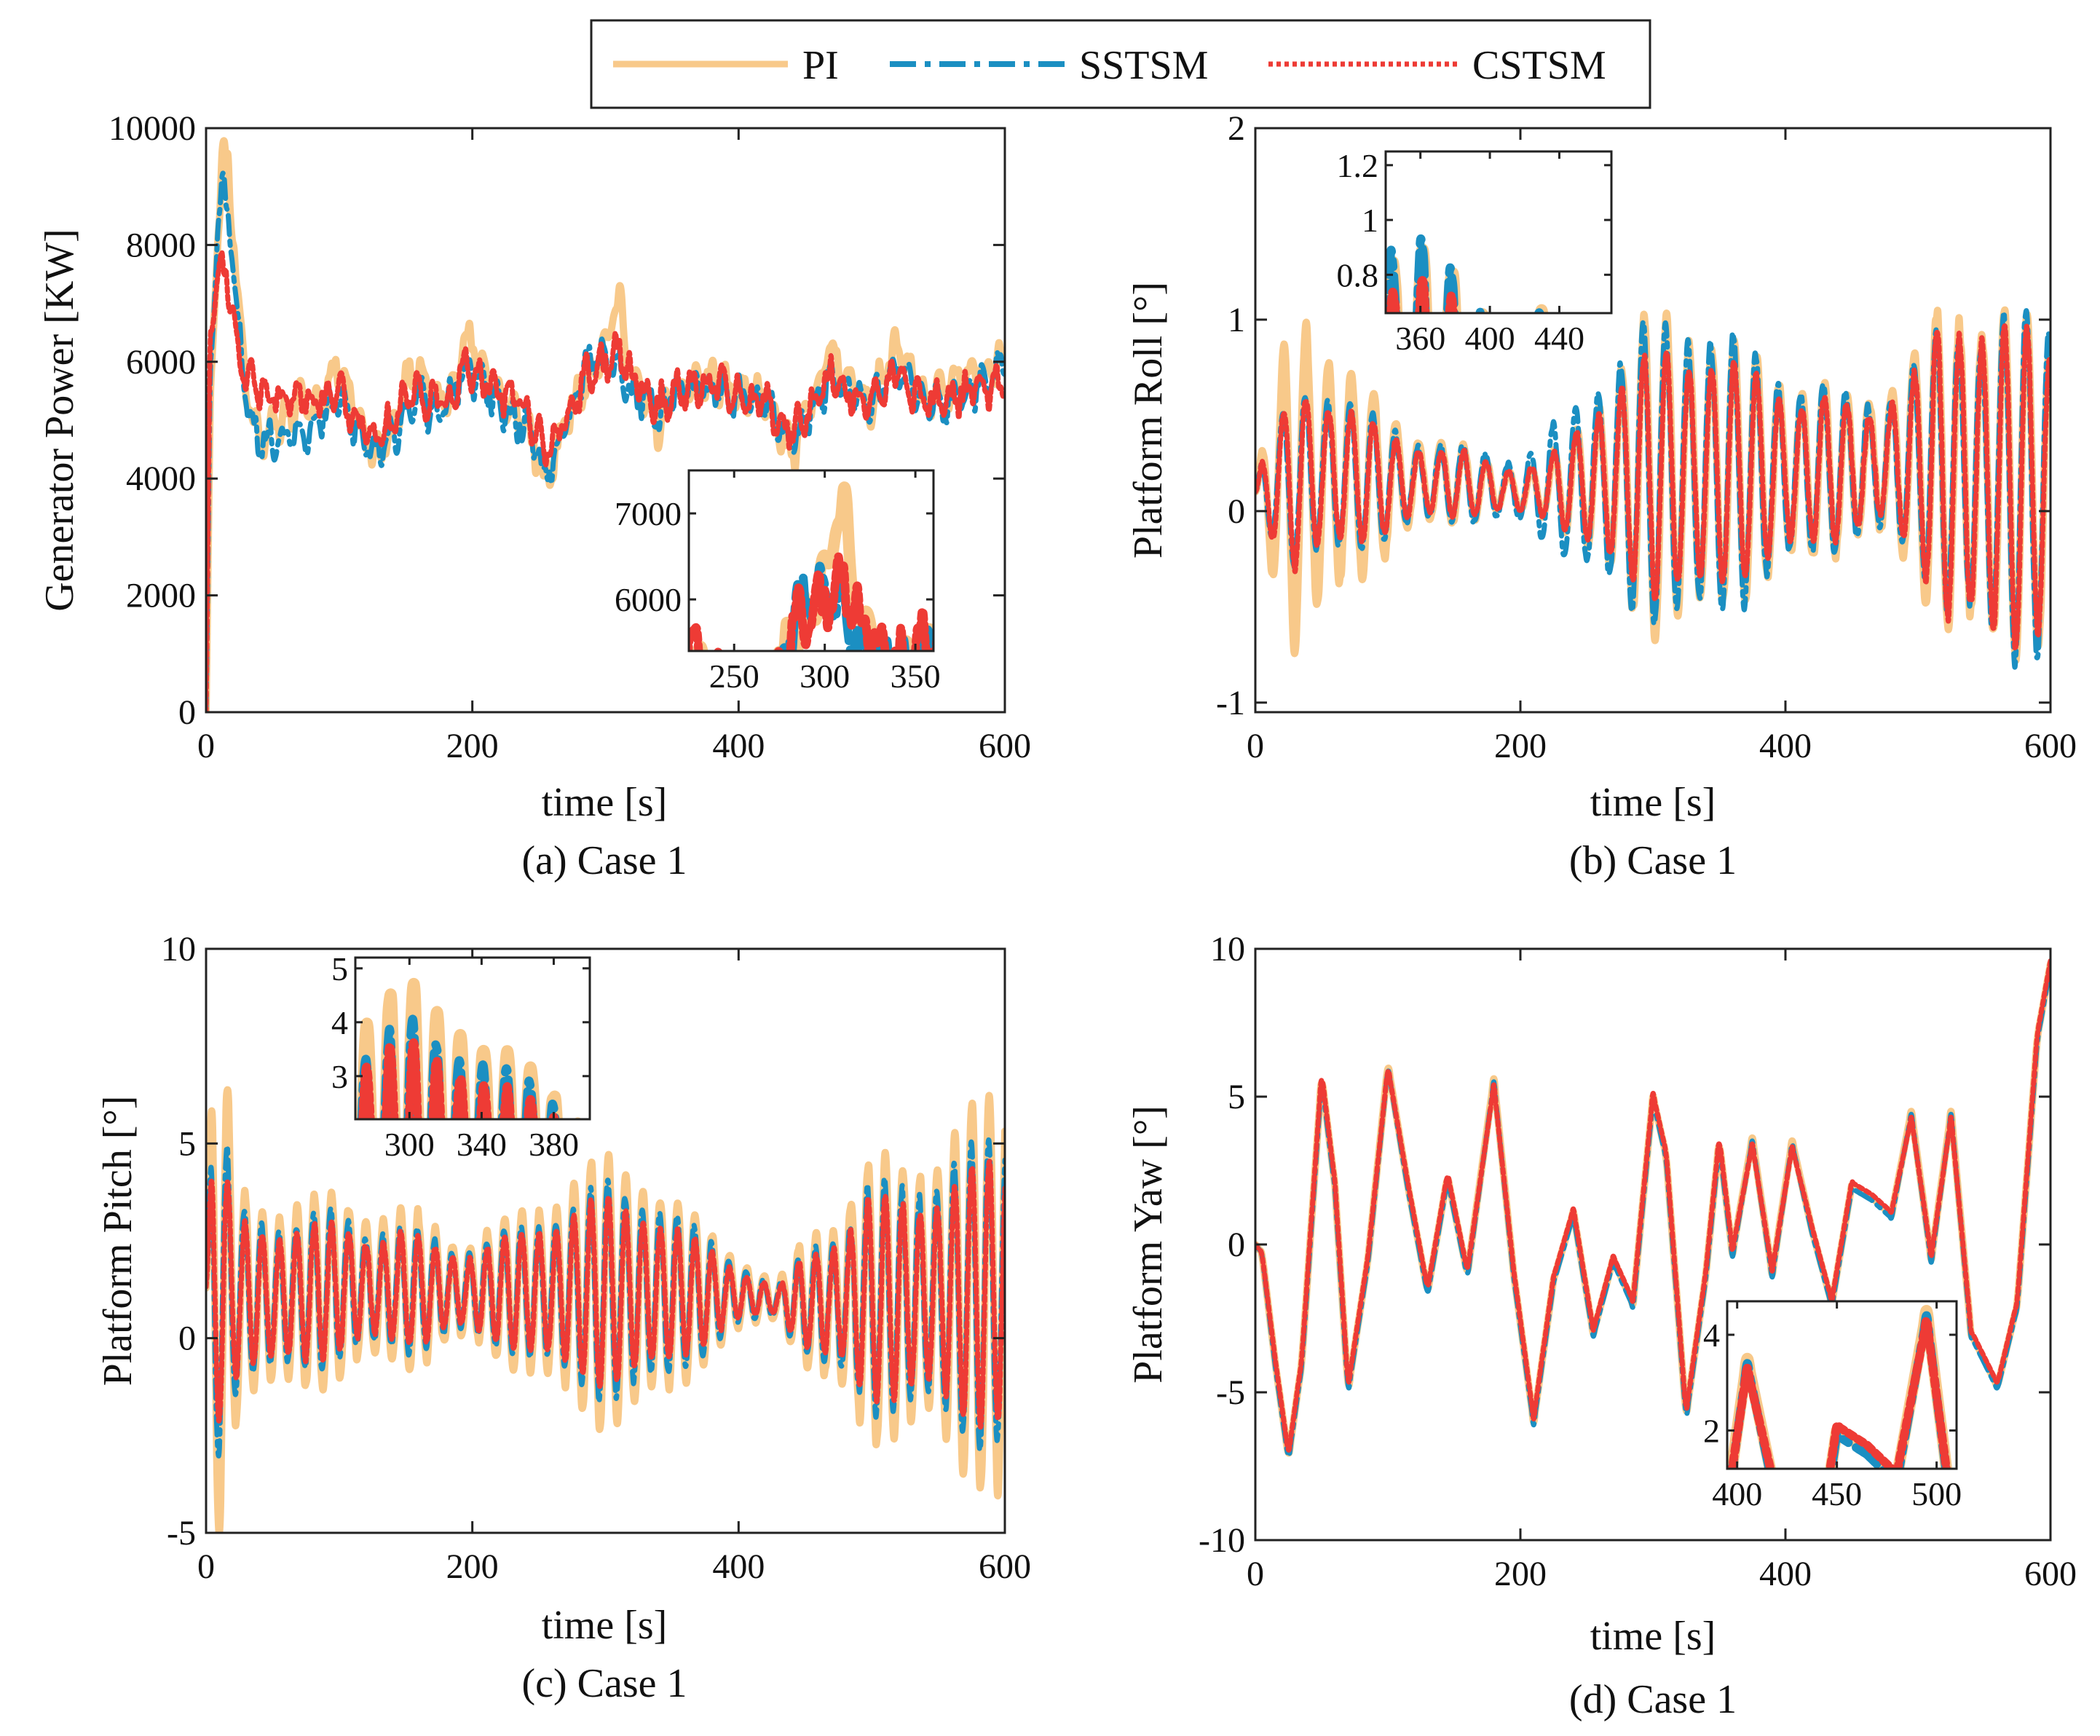  I want to click on plot-frame-c, so click(605, 1241).